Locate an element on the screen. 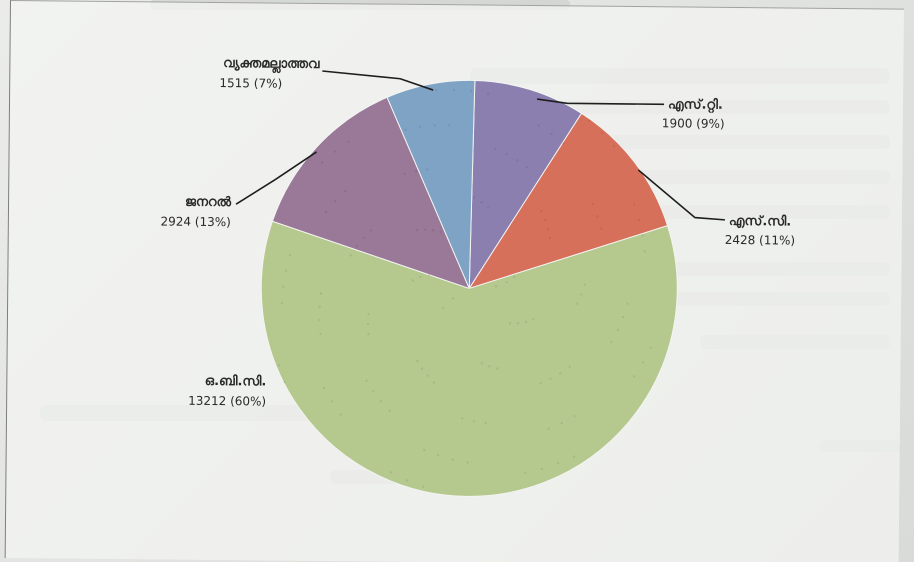 This screenshot has width=914, height=562. slice-value-label: 1900 (9%) is located at coordinates (693, 123).